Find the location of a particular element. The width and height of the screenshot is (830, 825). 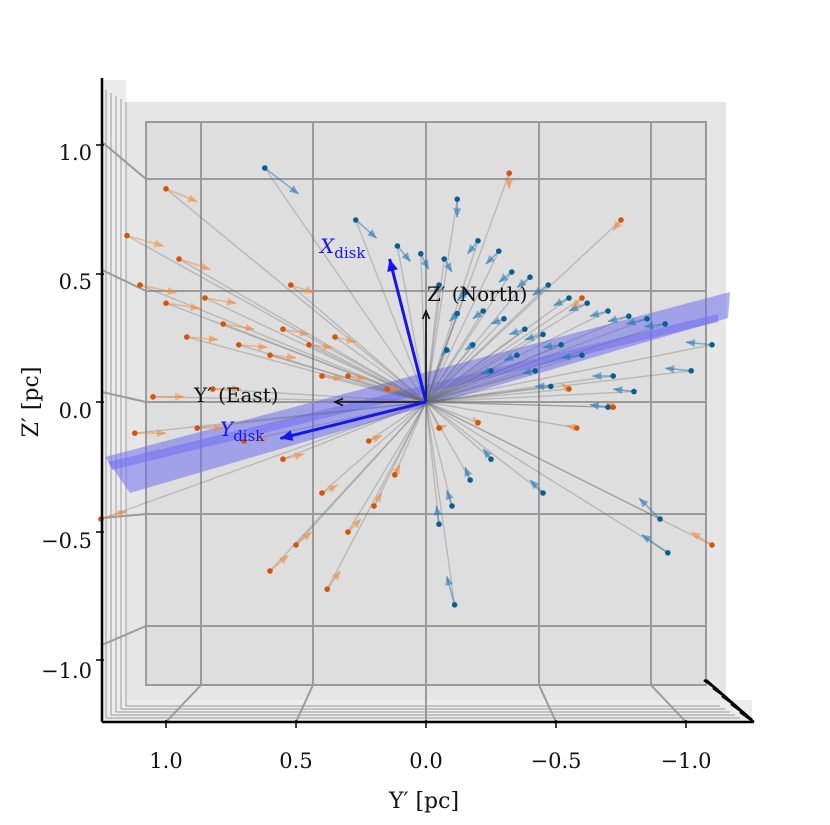

x-tick-label: −0.5 is located at coordinates (556, 761).